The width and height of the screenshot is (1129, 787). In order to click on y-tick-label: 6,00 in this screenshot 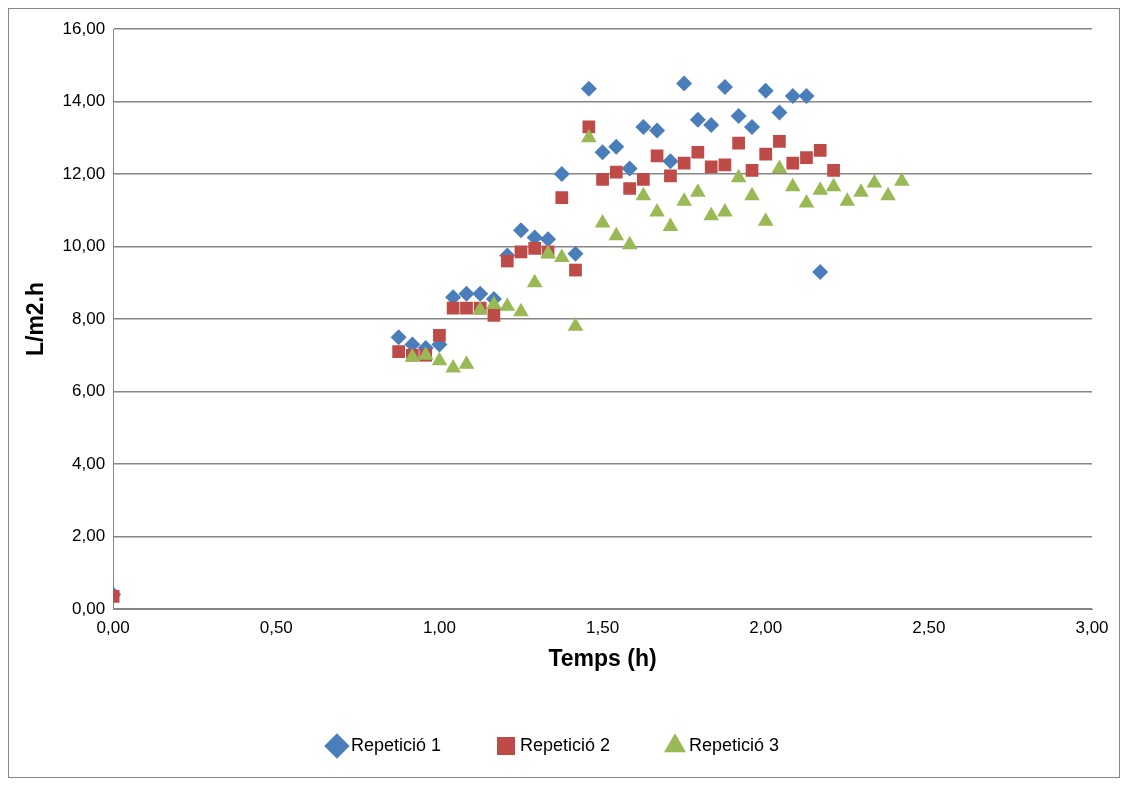, I will do `click(89, 391)`.